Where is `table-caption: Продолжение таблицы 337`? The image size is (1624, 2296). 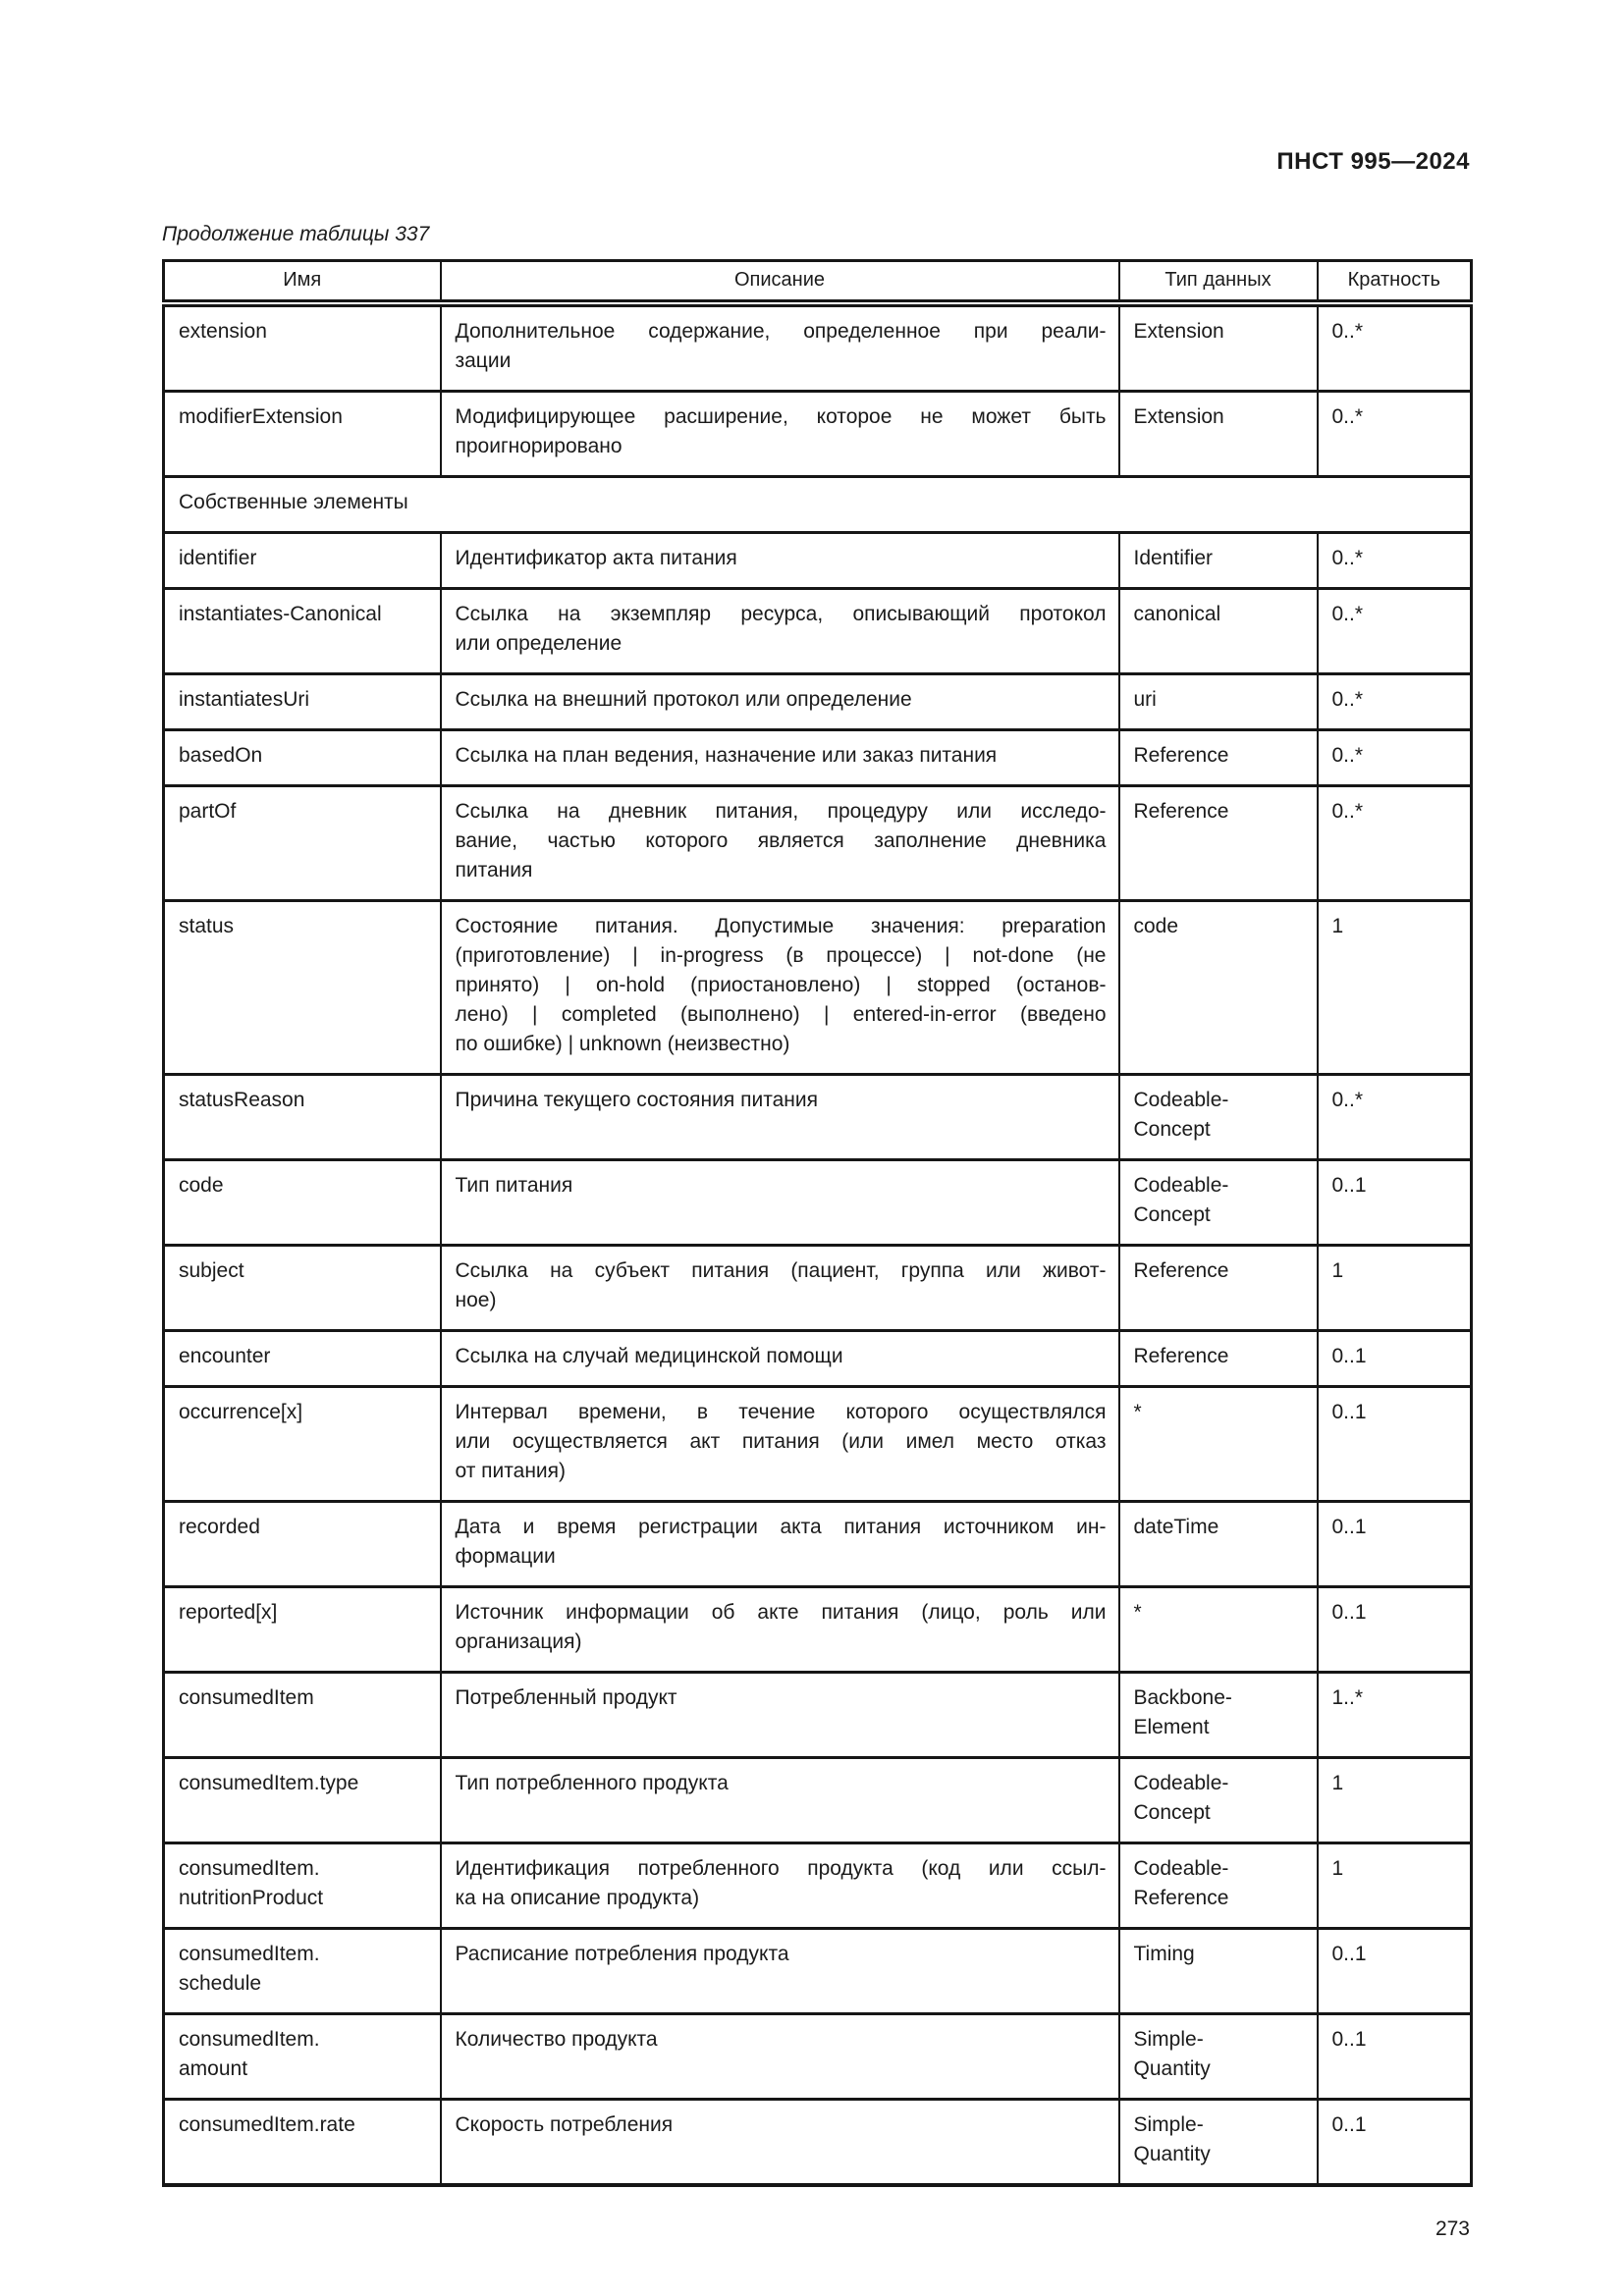
table-caption: Продолжение таблицы 337 is located at coordinates (296, 234).